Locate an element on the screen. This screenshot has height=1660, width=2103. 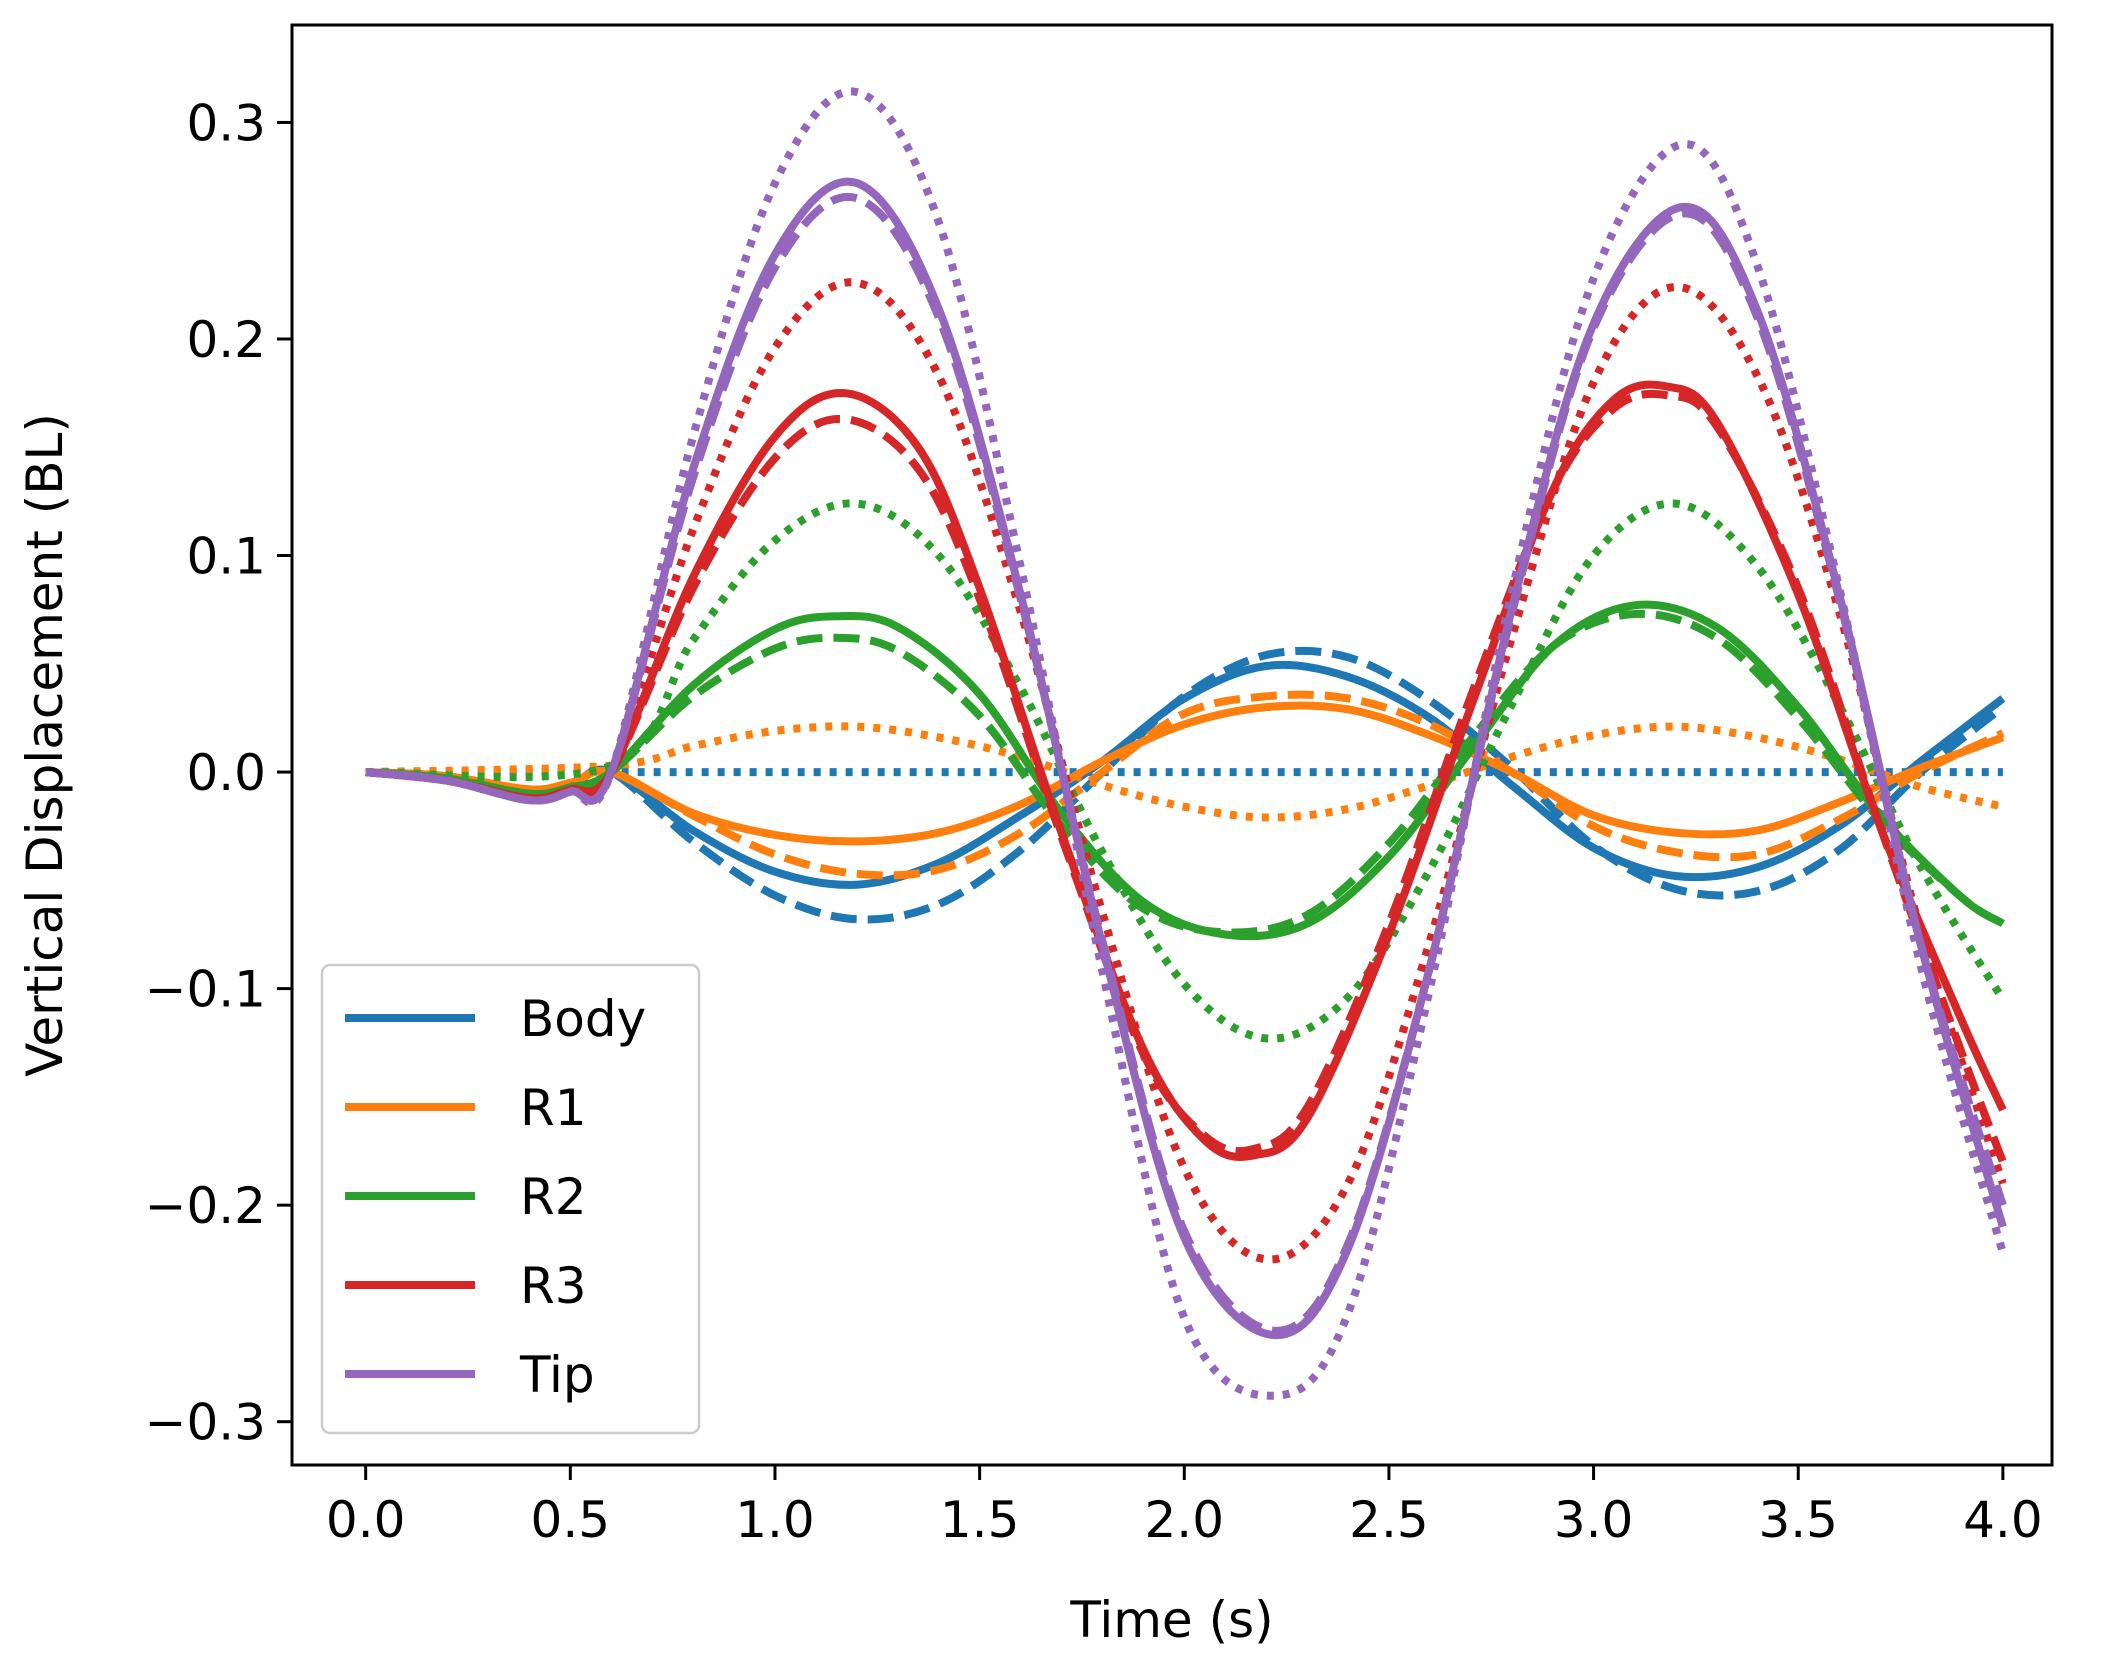
legend-label-r1: R1 is located at coordinates (553, 1108).